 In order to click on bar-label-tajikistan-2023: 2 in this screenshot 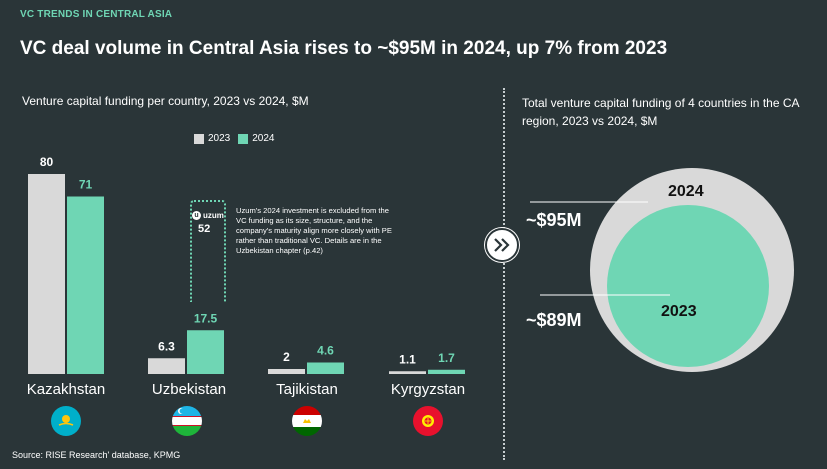, I will do `click(286, 357)`.